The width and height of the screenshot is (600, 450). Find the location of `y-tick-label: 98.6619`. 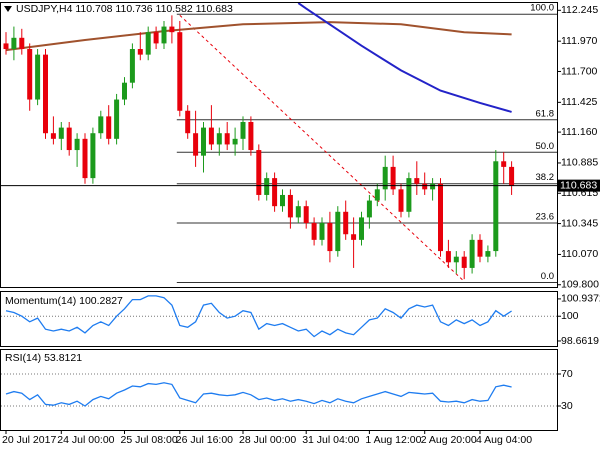

y-tick-label: 98.6619 is located at coordinates (580, 341).